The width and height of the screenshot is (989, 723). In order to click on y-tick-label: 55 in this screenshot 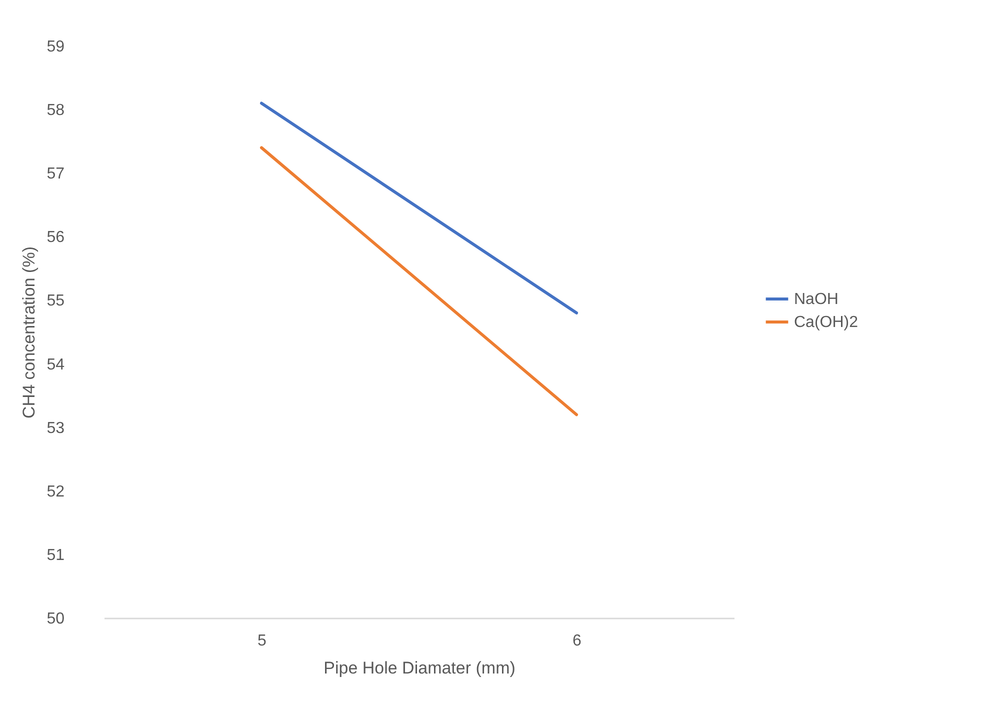, I will do `click(55, 301)`.